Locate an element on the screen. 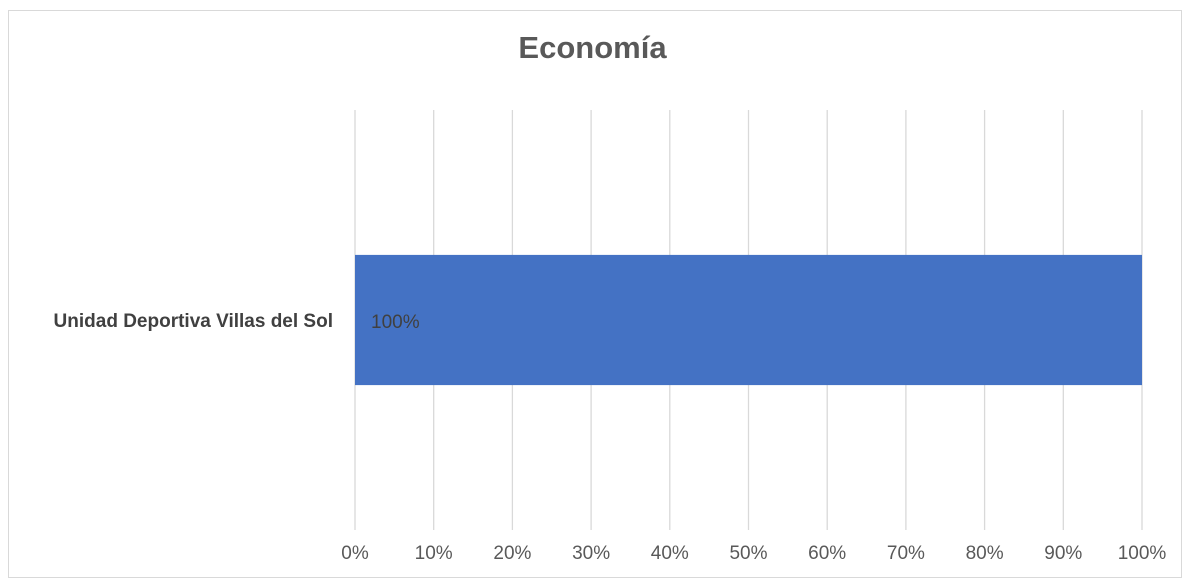  x-tick-label: 20% is located at coordinates (512, 553).